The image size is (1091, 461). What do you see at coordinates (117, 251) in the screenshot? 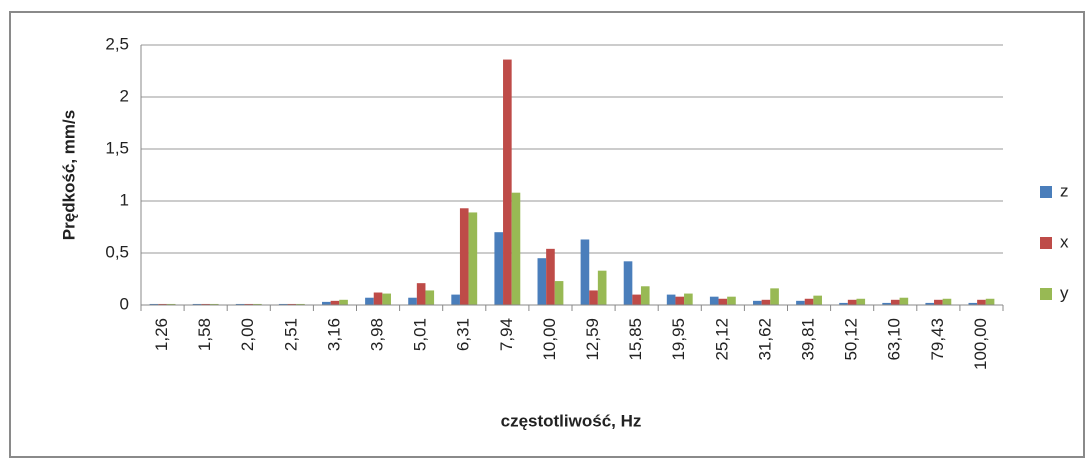
I see `y-tick-label: 0,5` at bounding box center [117, 251].